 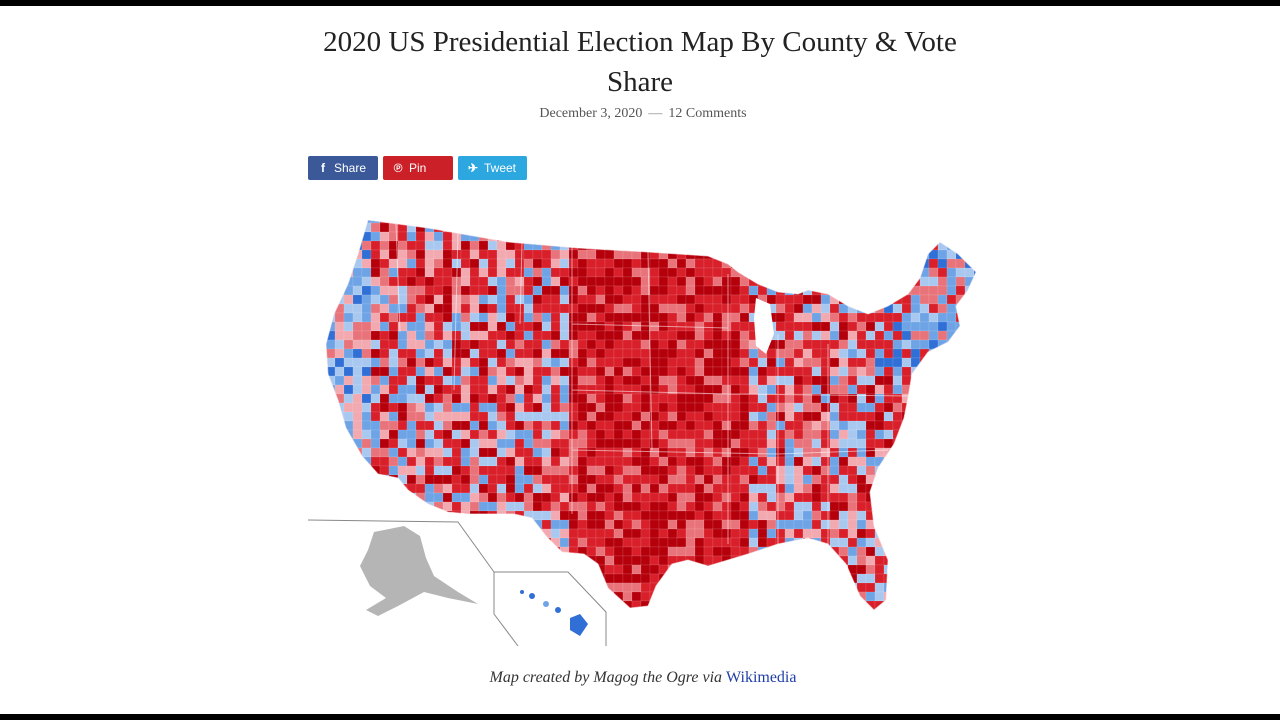 What do you see at coordinates (761, 677) in the screenshot?
I see `wikimedia-link: Wikimedia` at bounding box center [761, 677].